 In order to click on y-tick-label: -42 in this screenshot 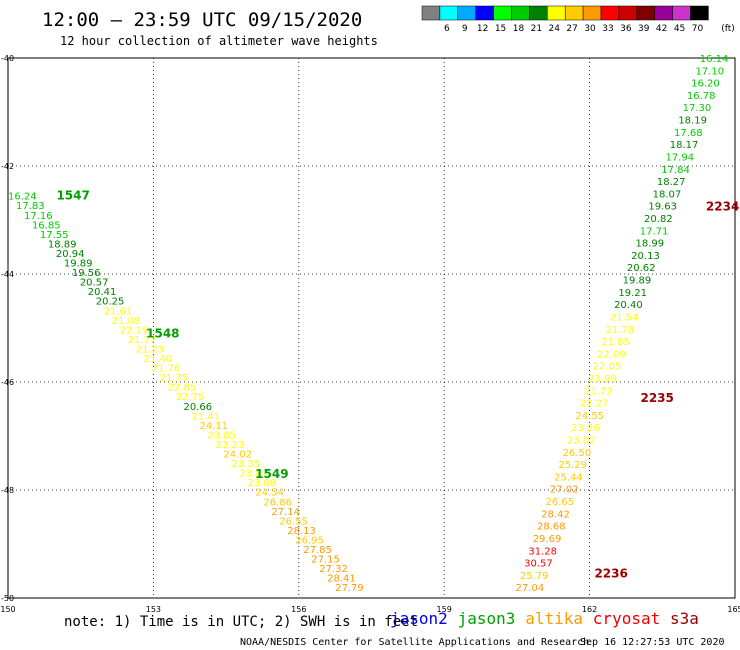, I will do `click(7, 166)`.